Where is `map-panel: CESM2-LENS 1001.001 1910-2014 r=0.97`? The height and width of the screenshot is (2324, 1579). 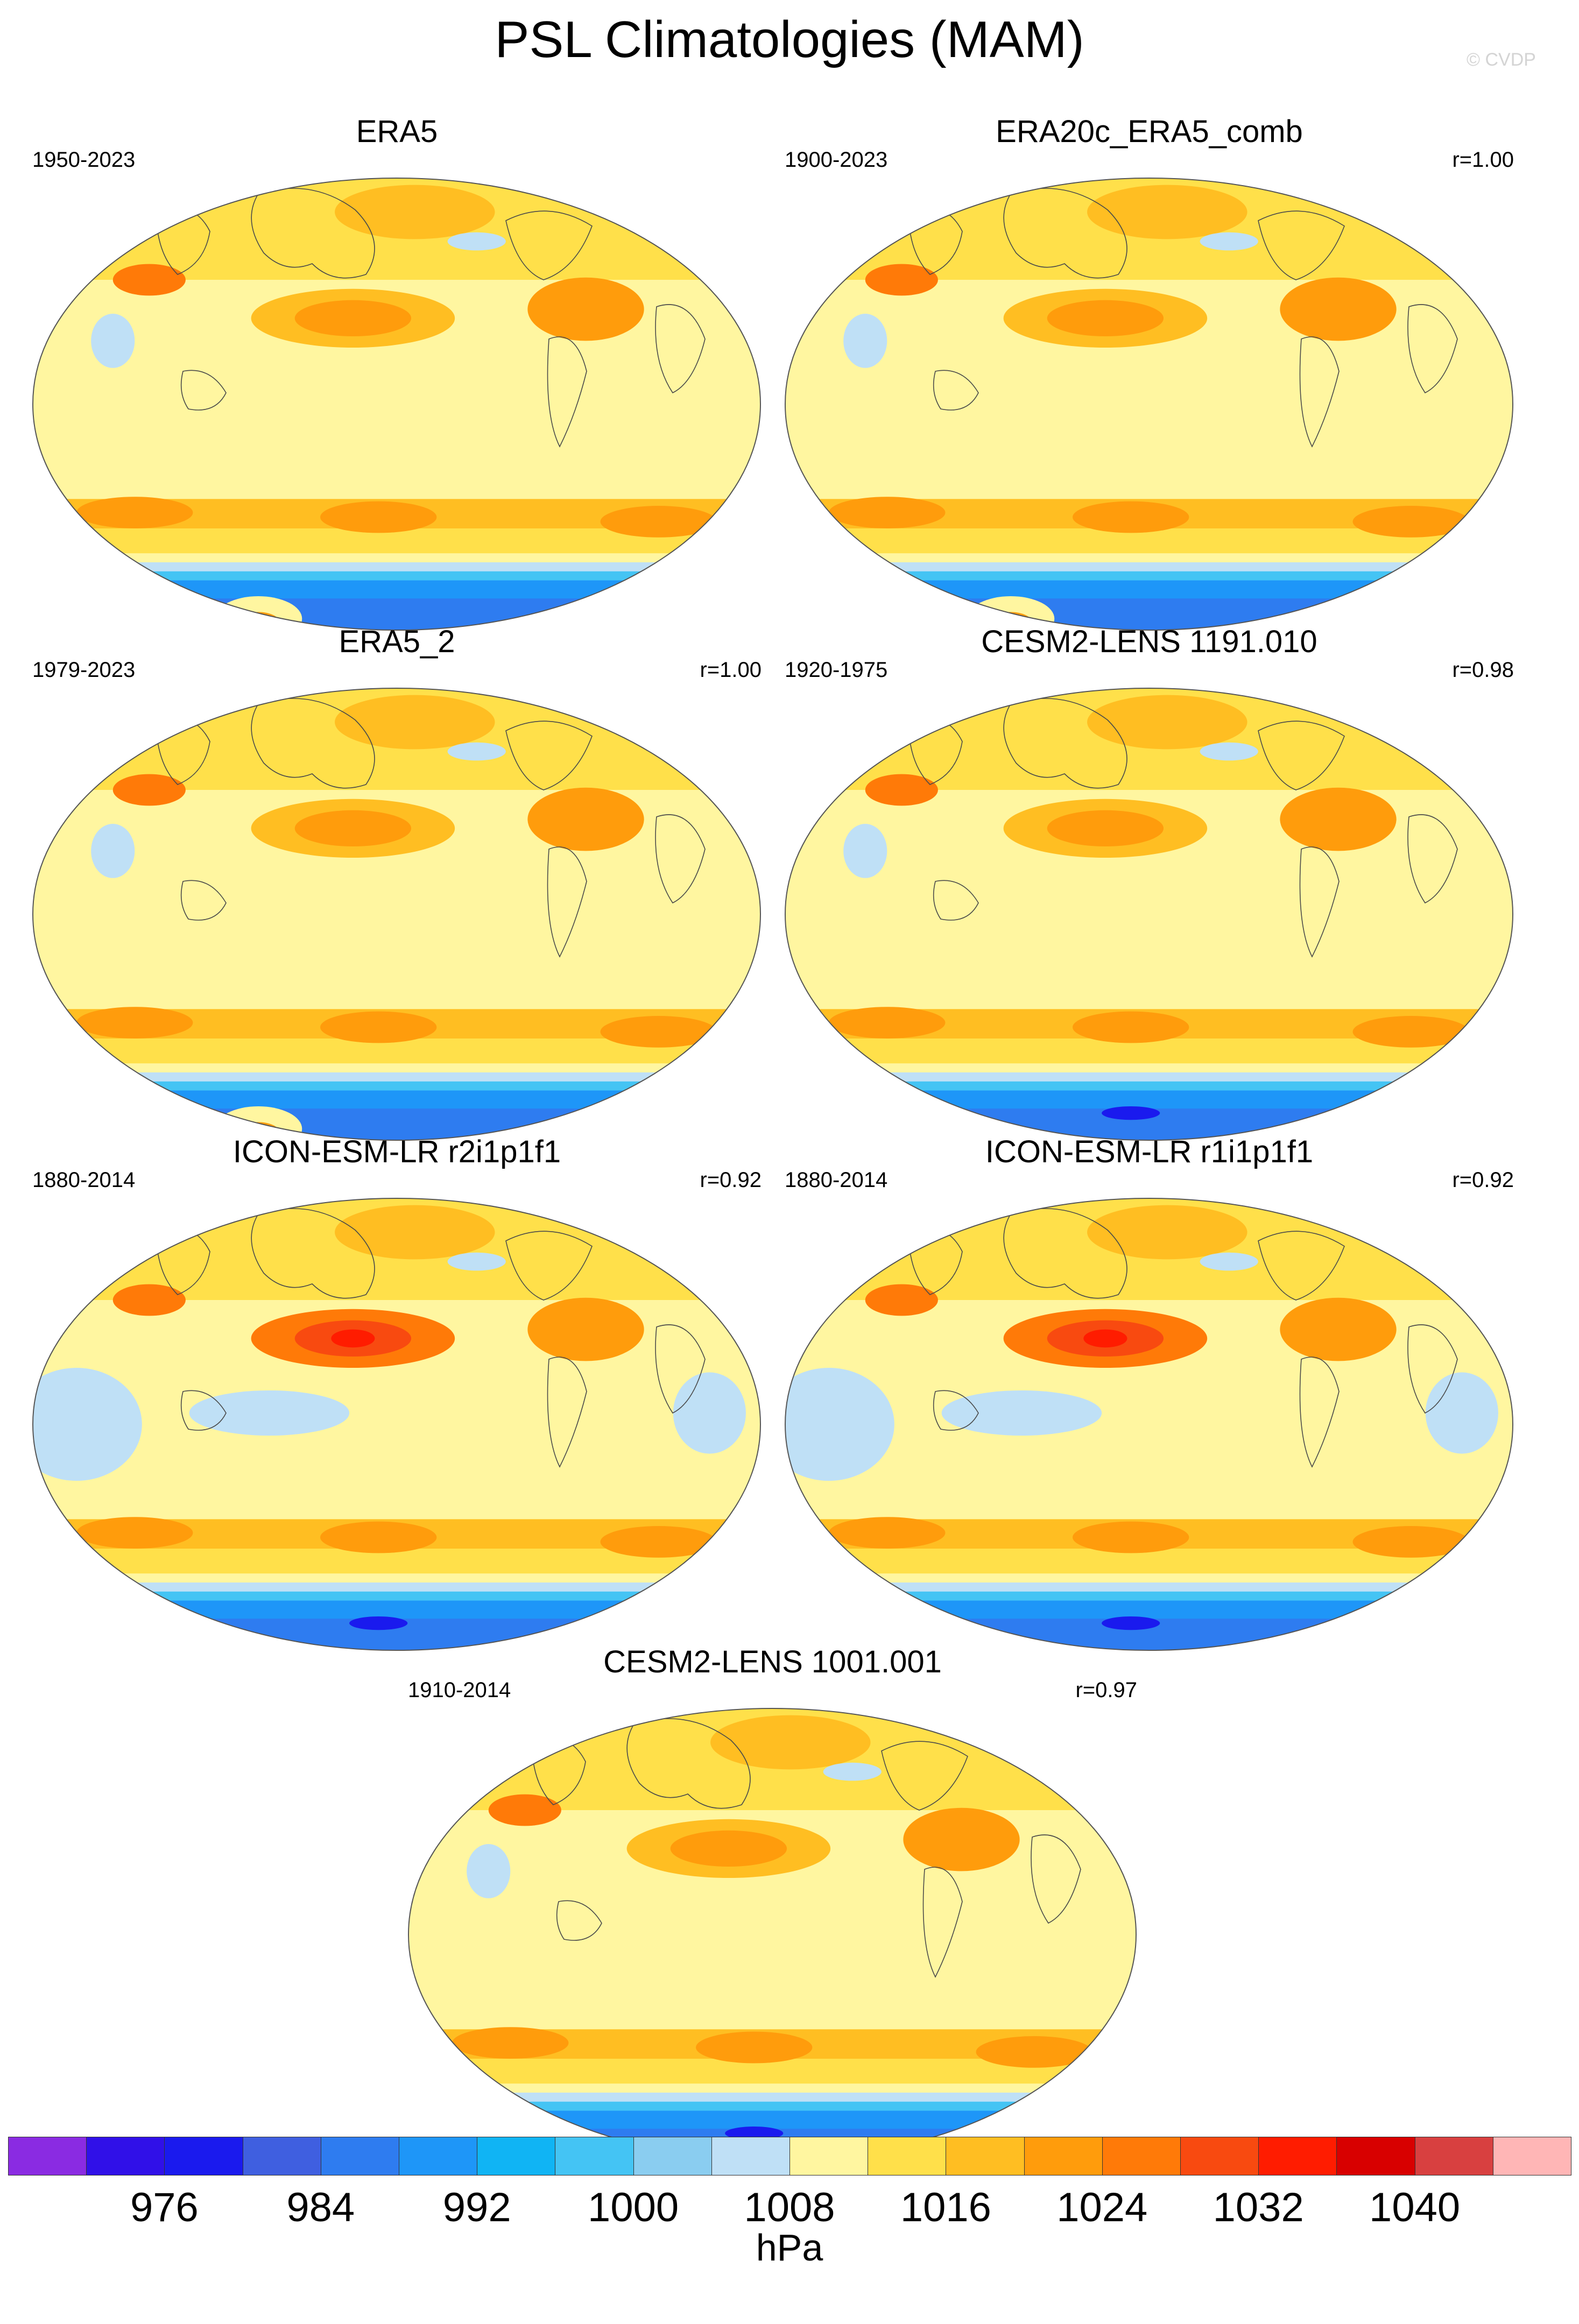
map-panel: CESM2-LENS 1001.001 1910-2014 r=0.97 is located at coordinates (772, 1902).